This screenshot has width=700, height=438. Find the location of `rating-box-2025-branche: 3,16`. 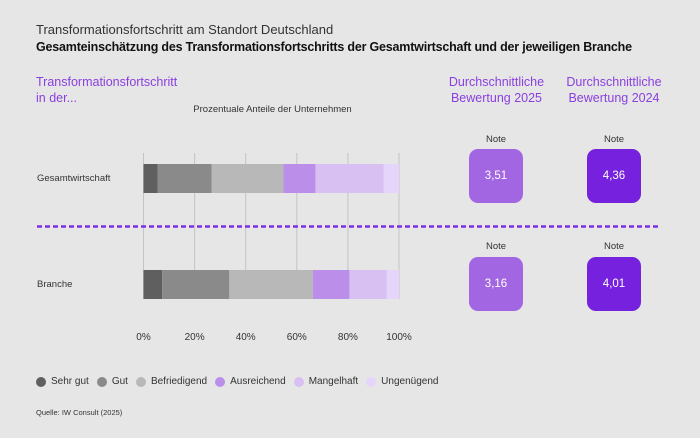

rating-box-2025-branche: 3,16 is located at coordinates (496, 284).